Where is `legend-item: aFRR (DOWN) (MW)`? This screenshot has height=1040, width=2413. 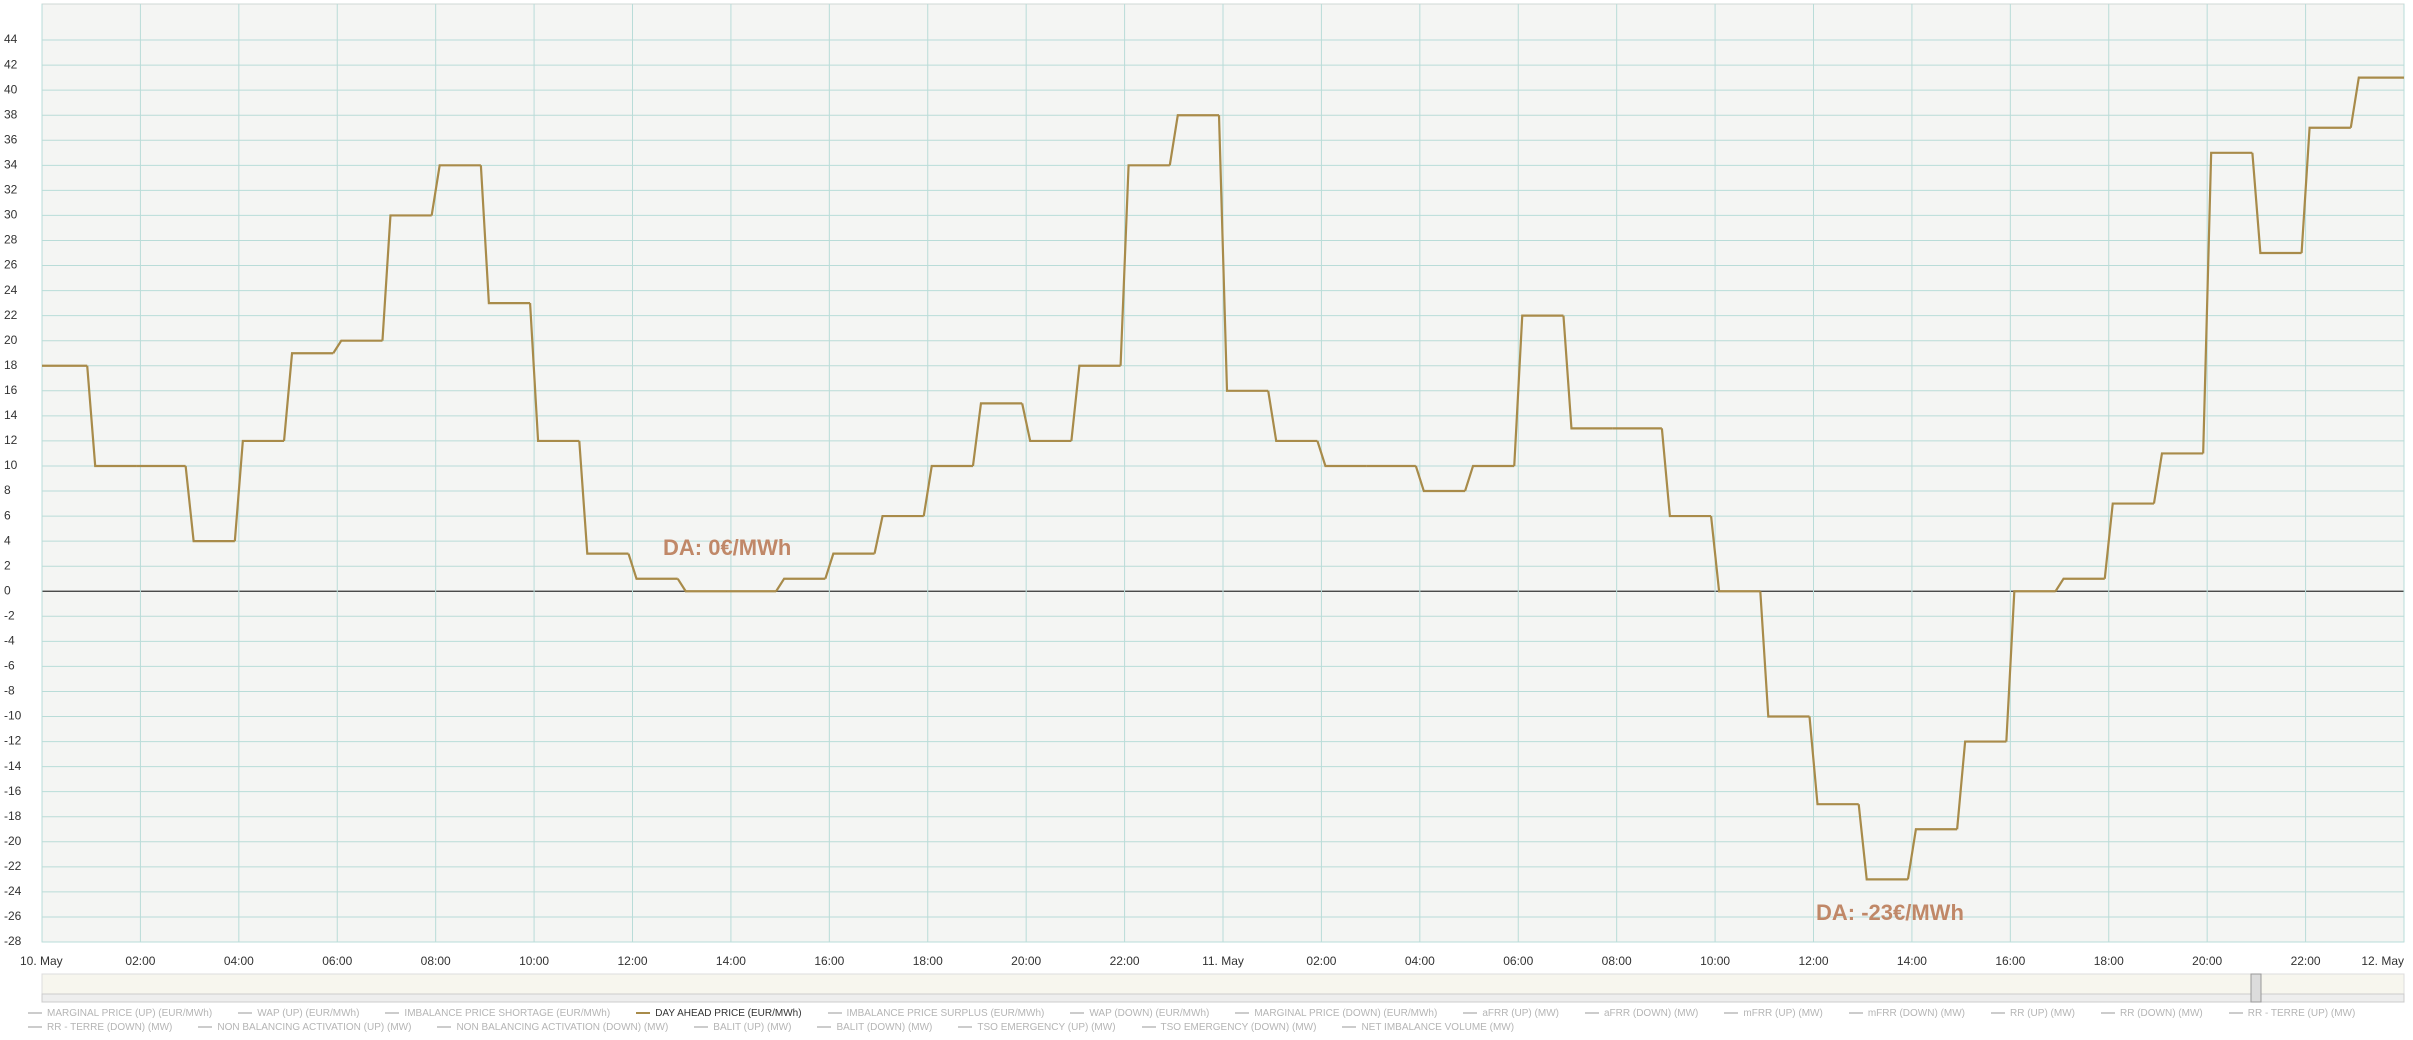
legend-item: aFRR (DOWN) (MW) is located at coordinates (1641, 1013).